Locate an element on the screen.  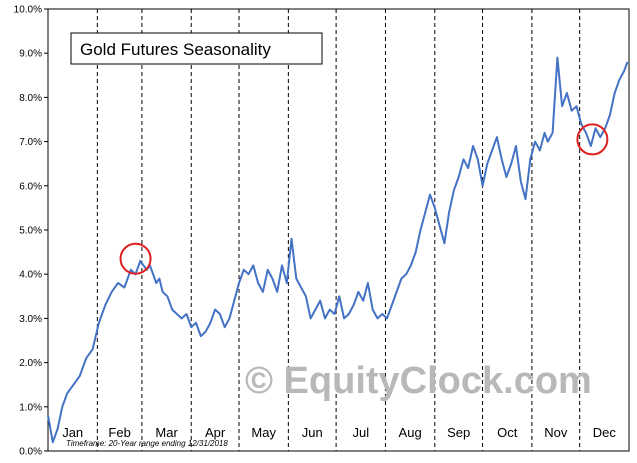
x-tick-label: Sep is located at coordinates (458, 432).